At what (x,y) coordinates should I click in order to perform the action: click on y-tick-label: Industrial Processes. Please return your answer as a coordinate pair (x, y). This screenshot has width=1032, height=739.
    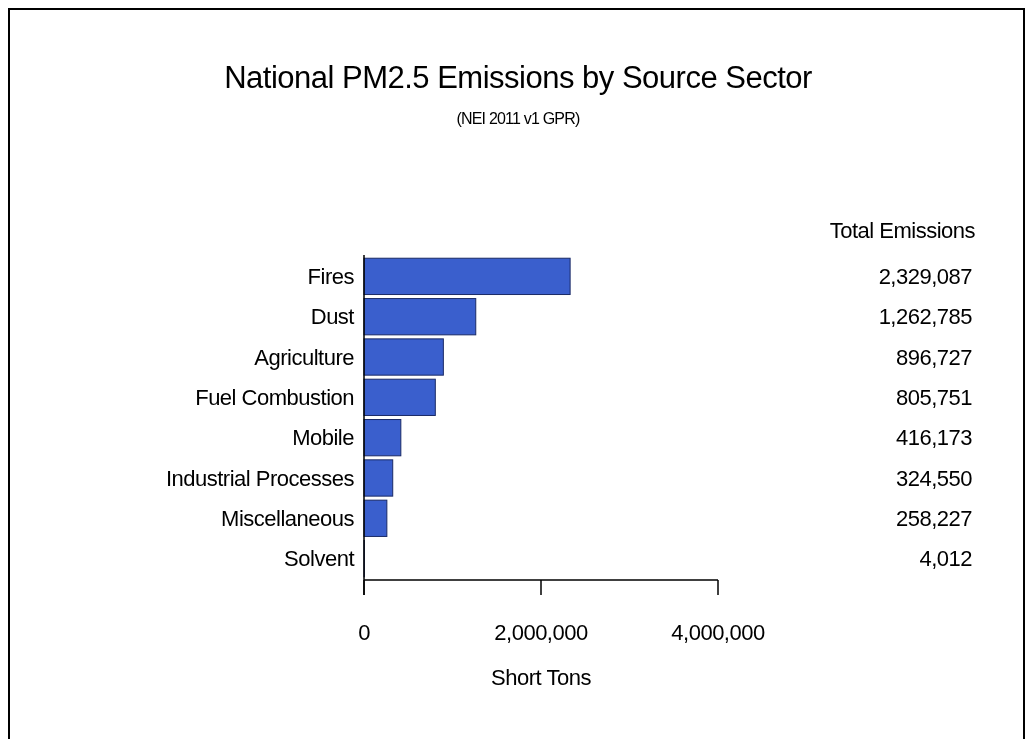
    Looking at the image, I should click on (260, 478).